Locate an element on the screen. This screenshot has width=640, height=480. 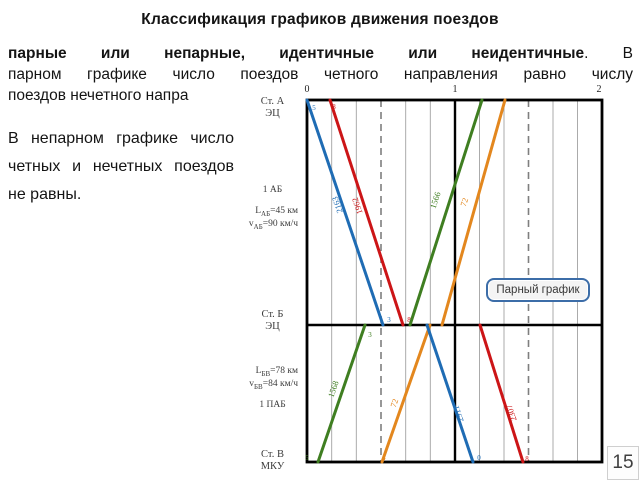
lead-text-tail: . В is located at coordinates (608, 53).